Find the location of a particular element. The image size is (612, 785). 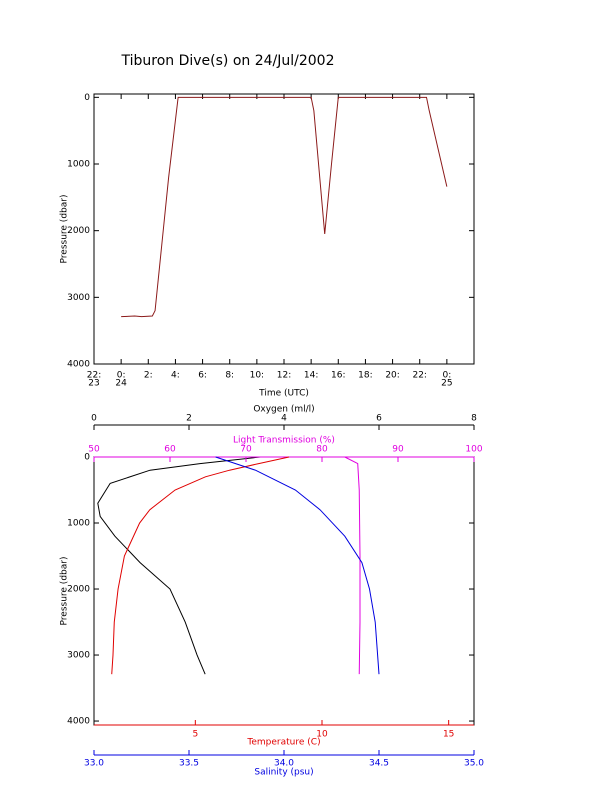

x-tick-label: 0 is located at coordinates (94, 419).